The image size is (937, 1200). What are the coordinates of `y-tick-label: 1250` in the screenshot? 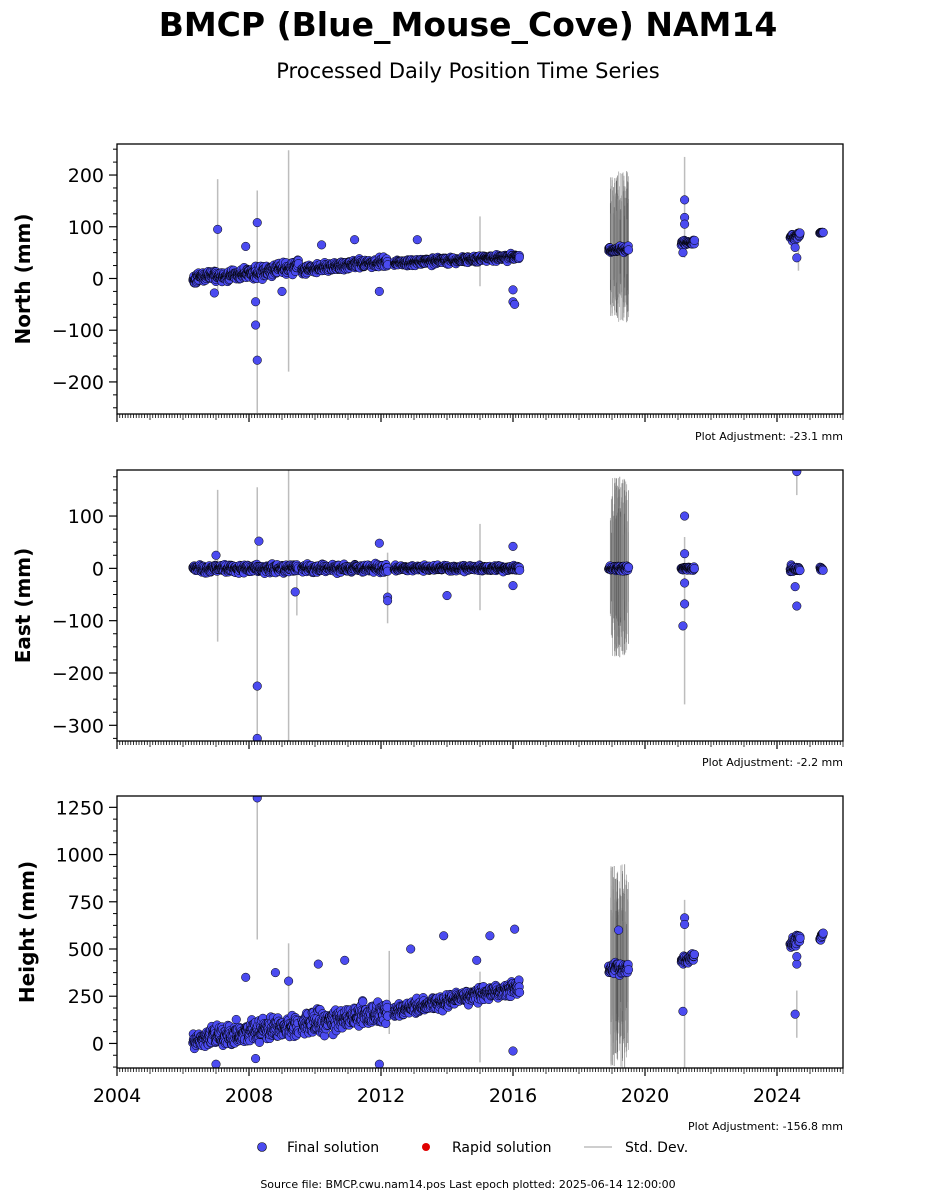 It's located at (80, 808).